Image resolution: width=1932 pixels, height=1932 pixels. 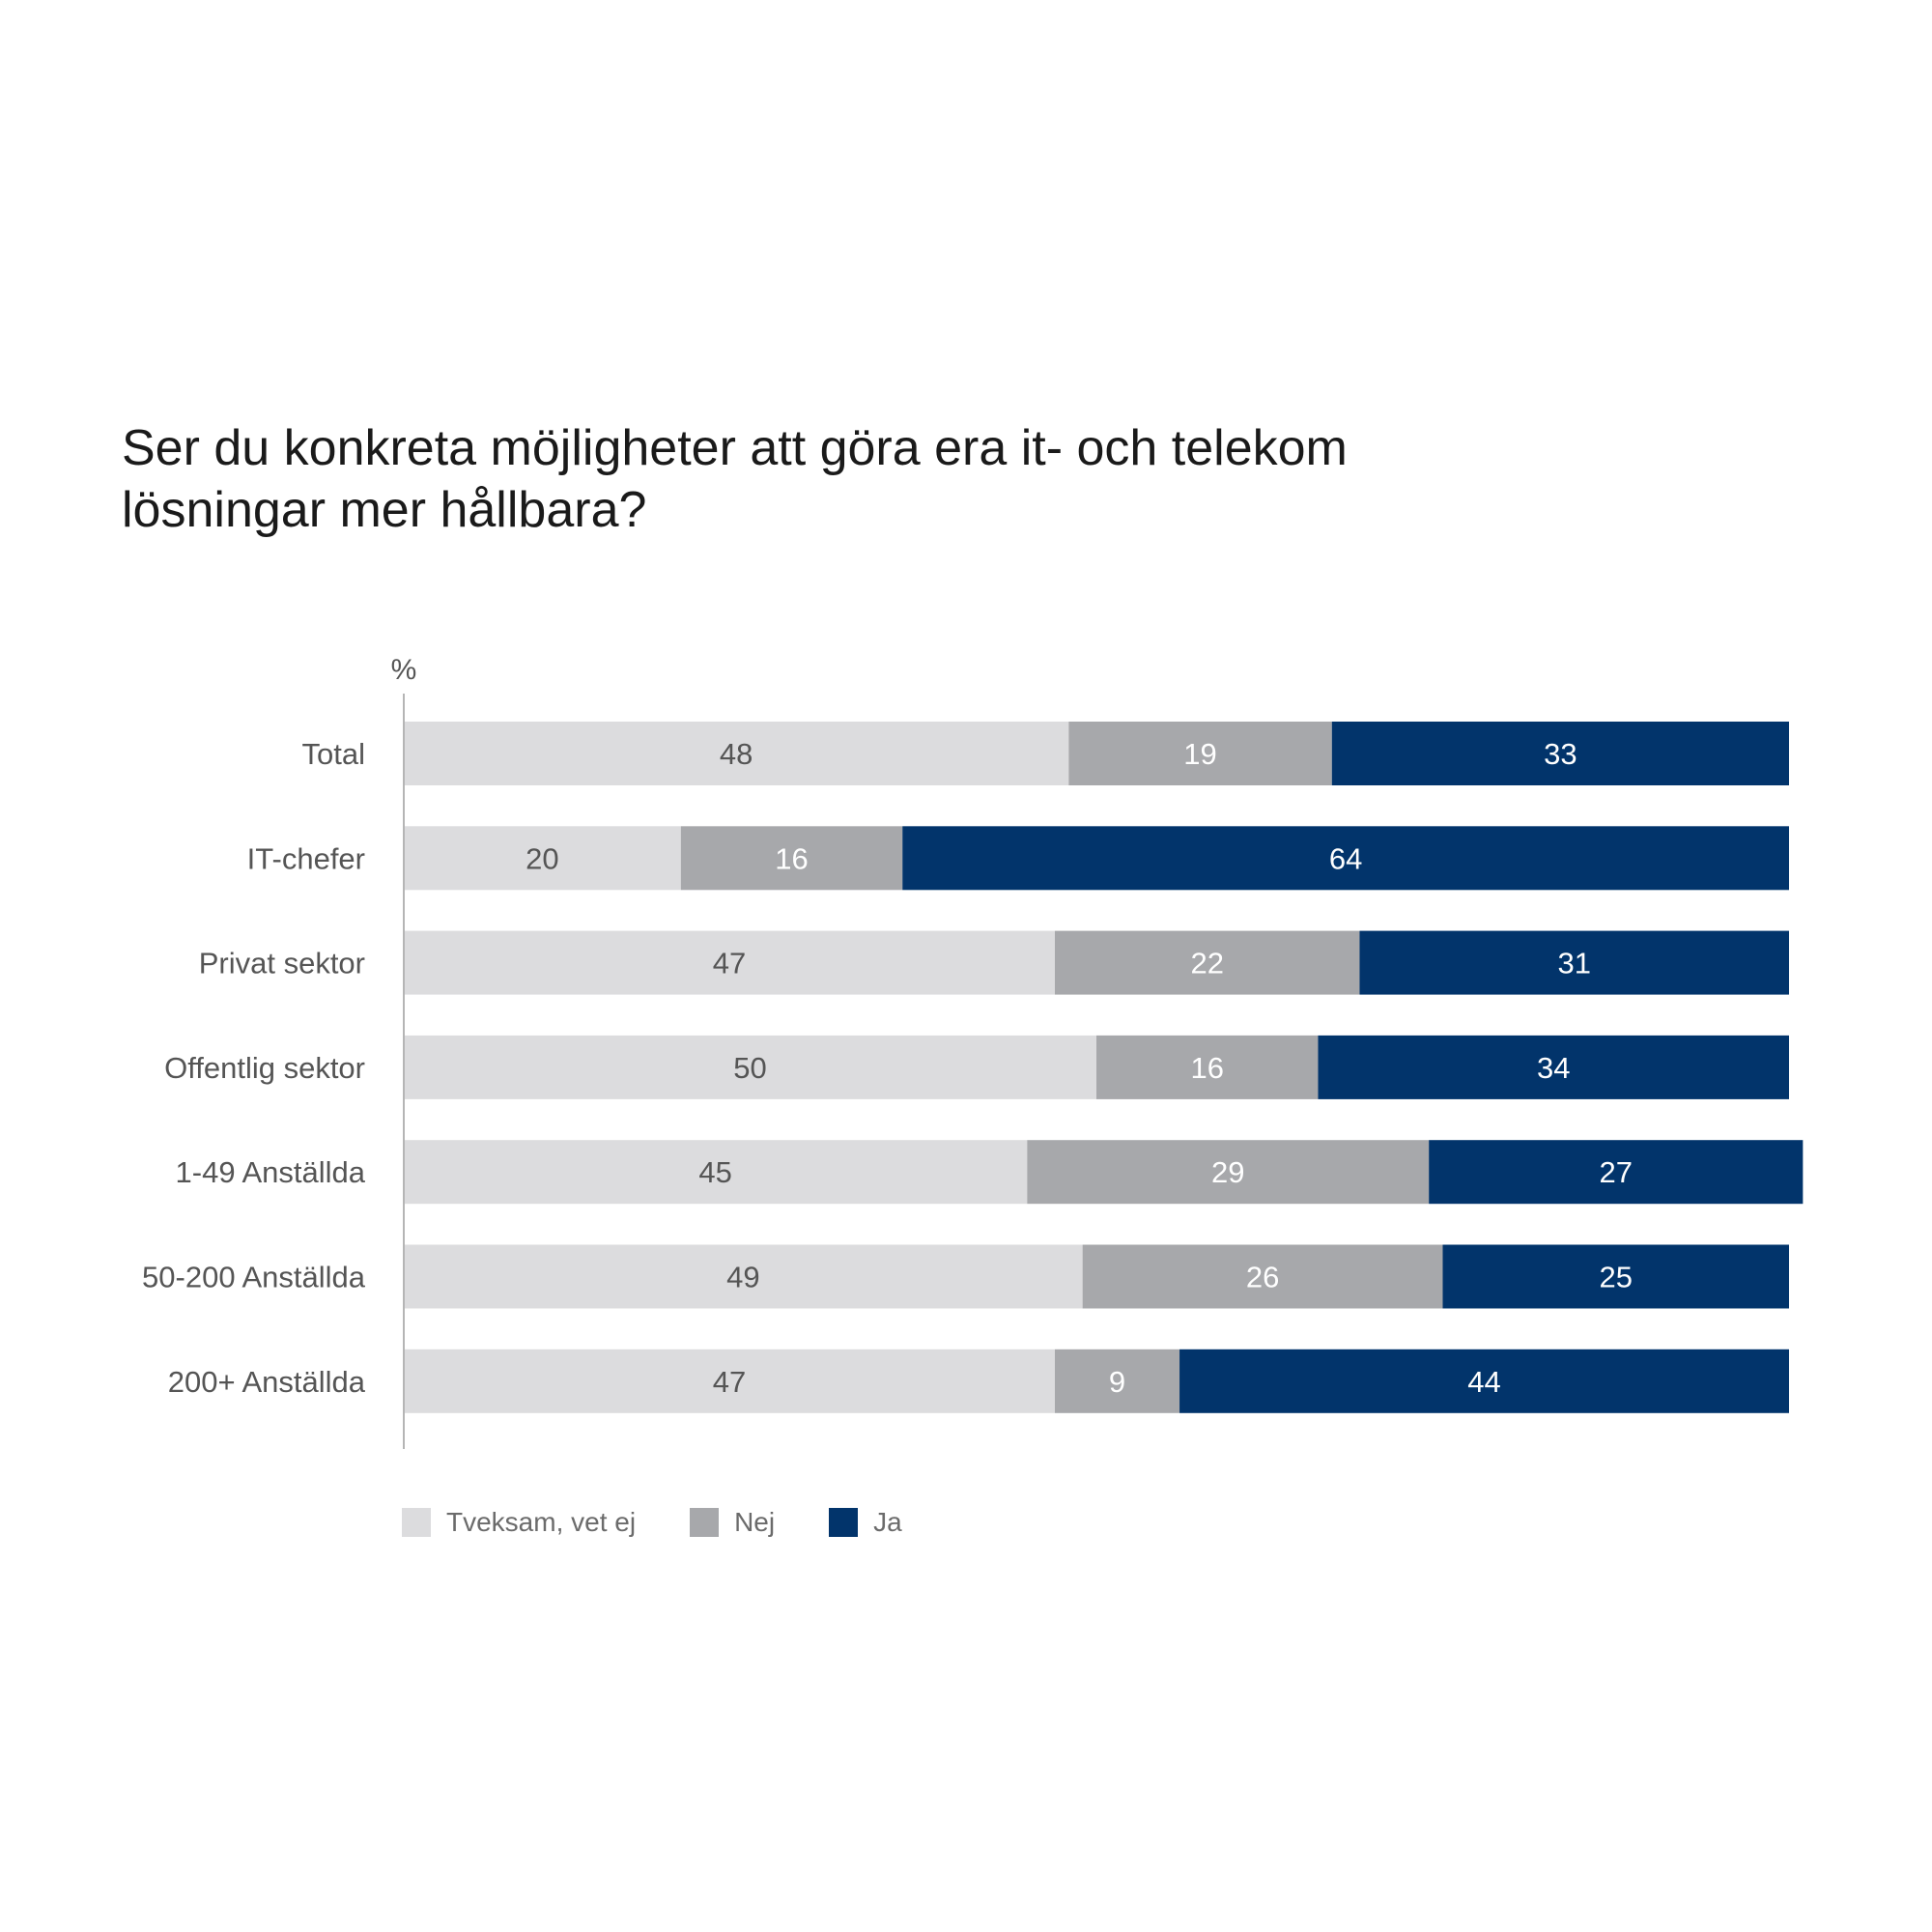 I want to click on category-label: 1-49 Anställda, so click(x=271, y=1172).